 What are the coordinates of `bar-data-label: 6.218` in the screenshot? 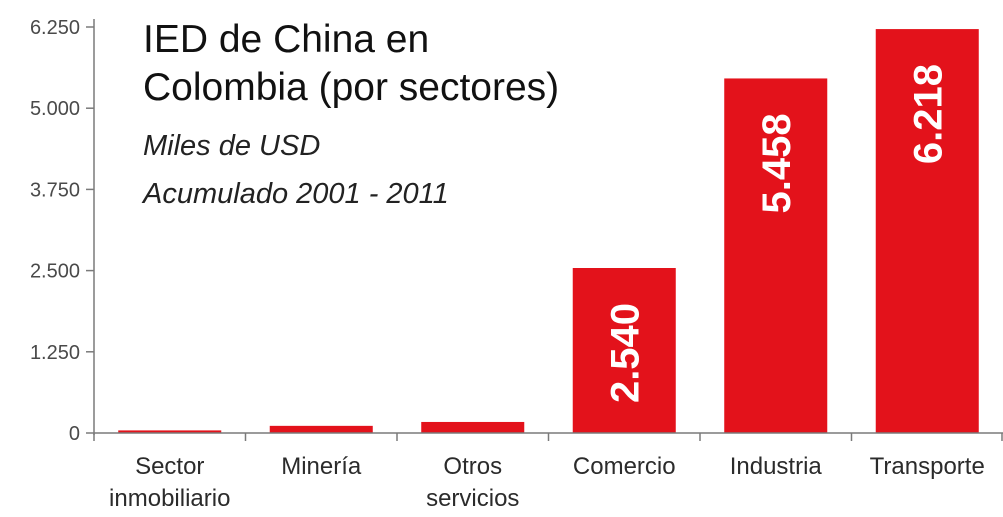 It's located at (928, 114).